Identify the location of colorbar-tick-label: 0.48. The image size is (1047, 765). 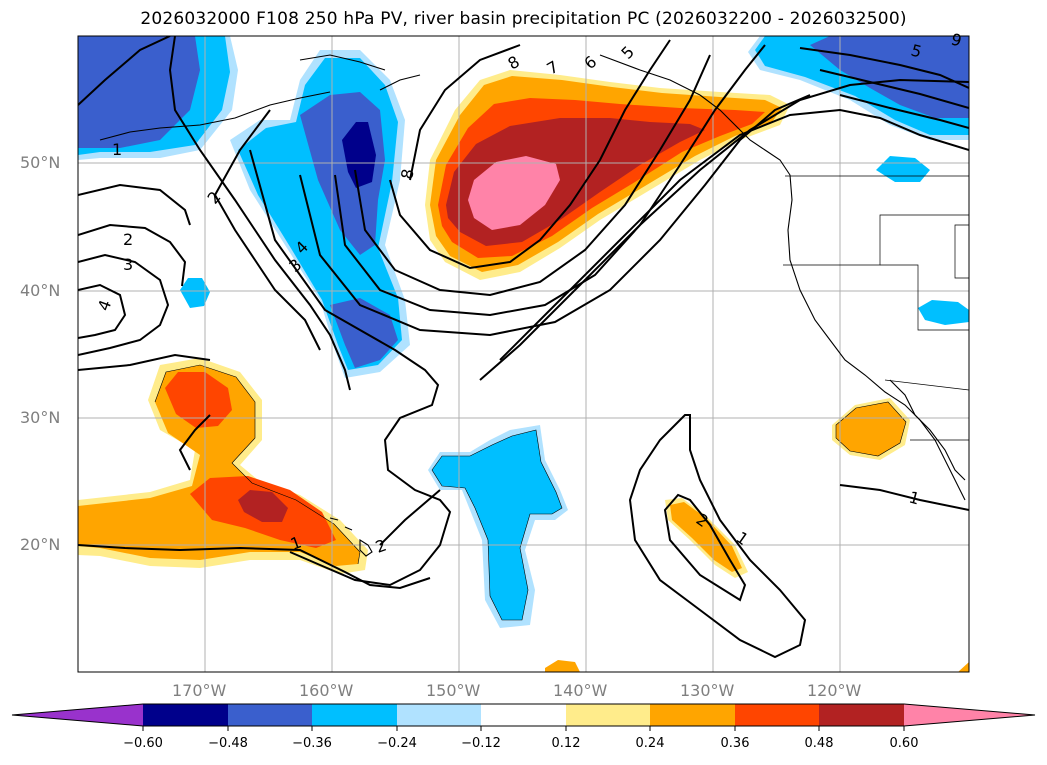
(819, 743).